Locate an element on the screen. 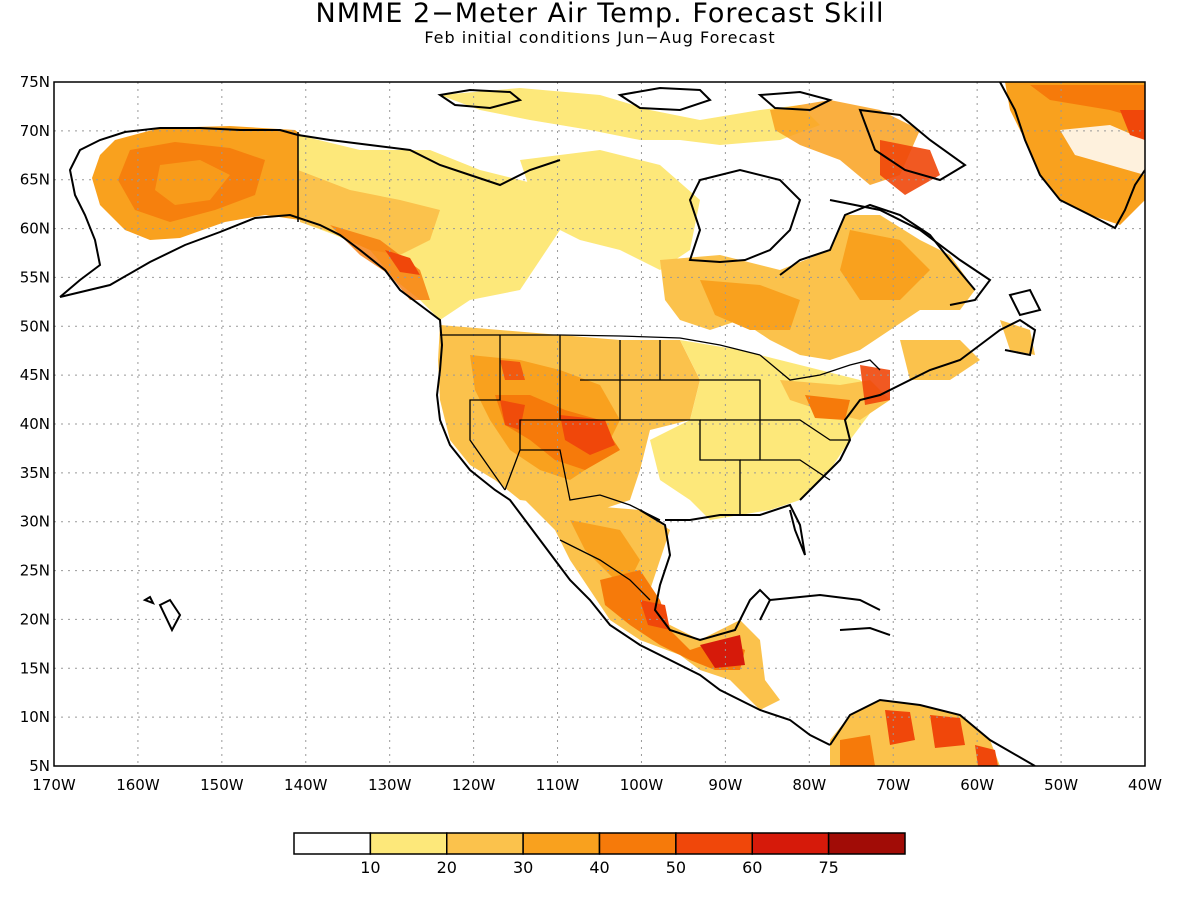 This screenshot has height=900, width=1200. lat-label: 40N is located at coordinates (35, 424).